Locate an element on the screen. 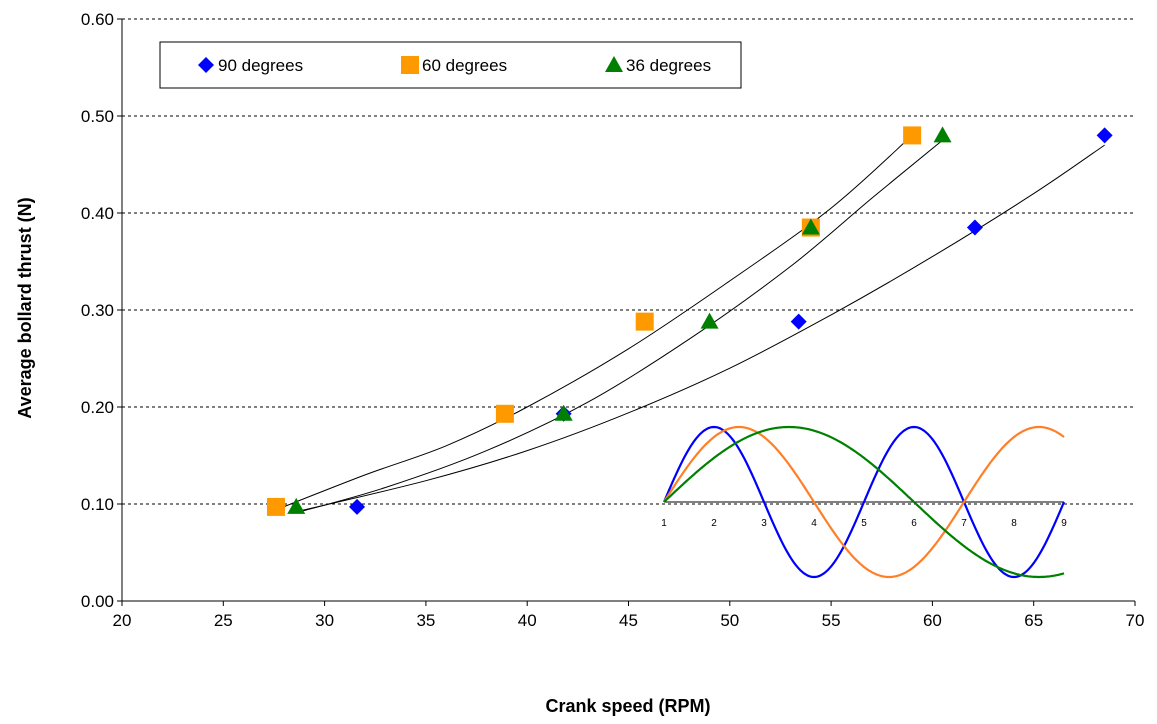  inset-tick-label: 6 is located at coordinates (914, 523).